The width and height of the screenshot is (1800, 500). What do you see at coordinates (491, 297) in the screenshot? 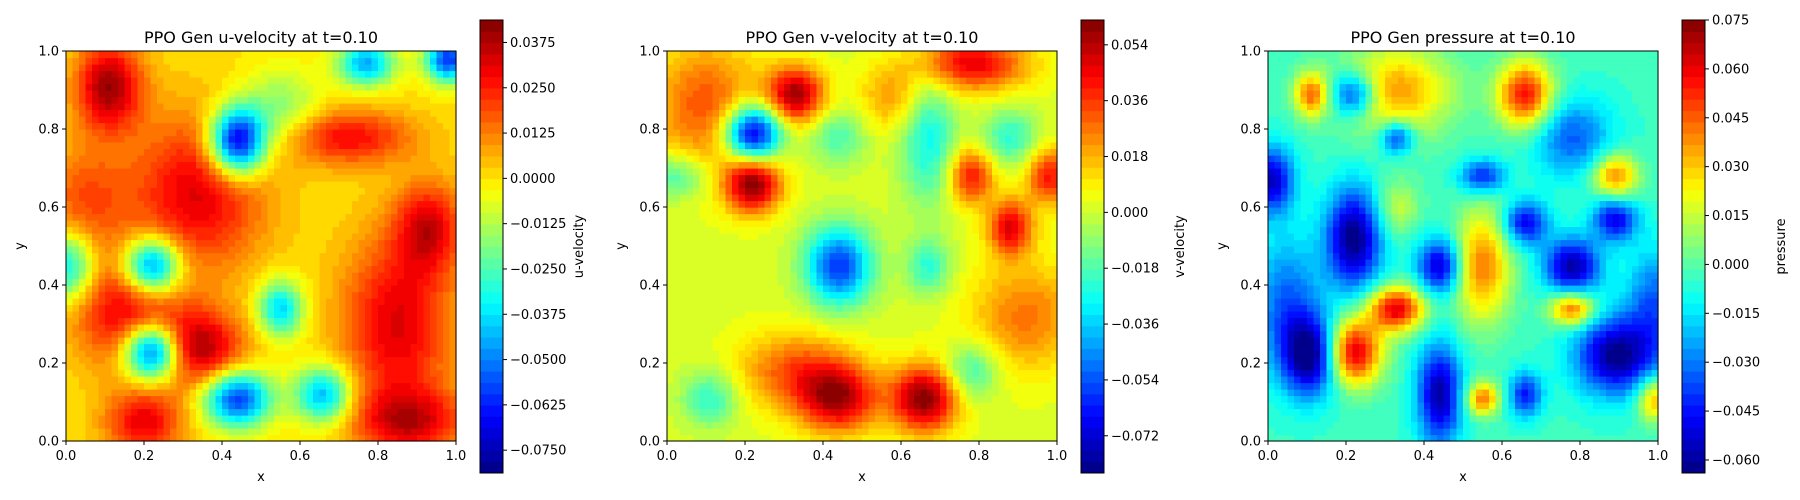
I see `colorbar-band` at bounding box center [491, 297].